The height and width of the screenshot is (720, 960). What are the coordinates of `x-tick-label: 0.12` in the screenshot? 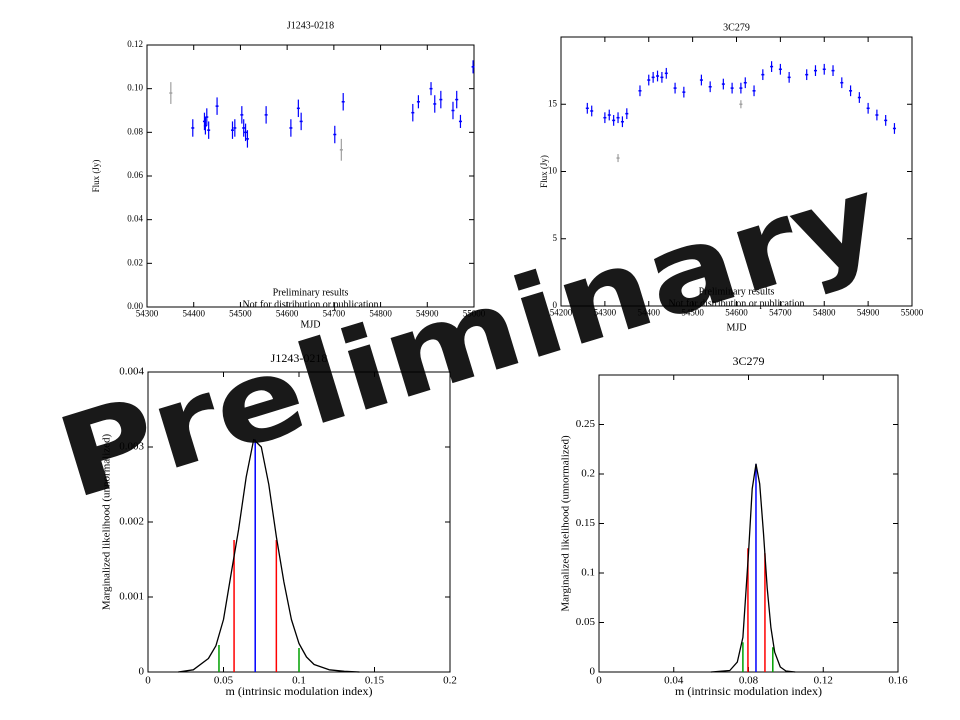 It's located at (823, 680).